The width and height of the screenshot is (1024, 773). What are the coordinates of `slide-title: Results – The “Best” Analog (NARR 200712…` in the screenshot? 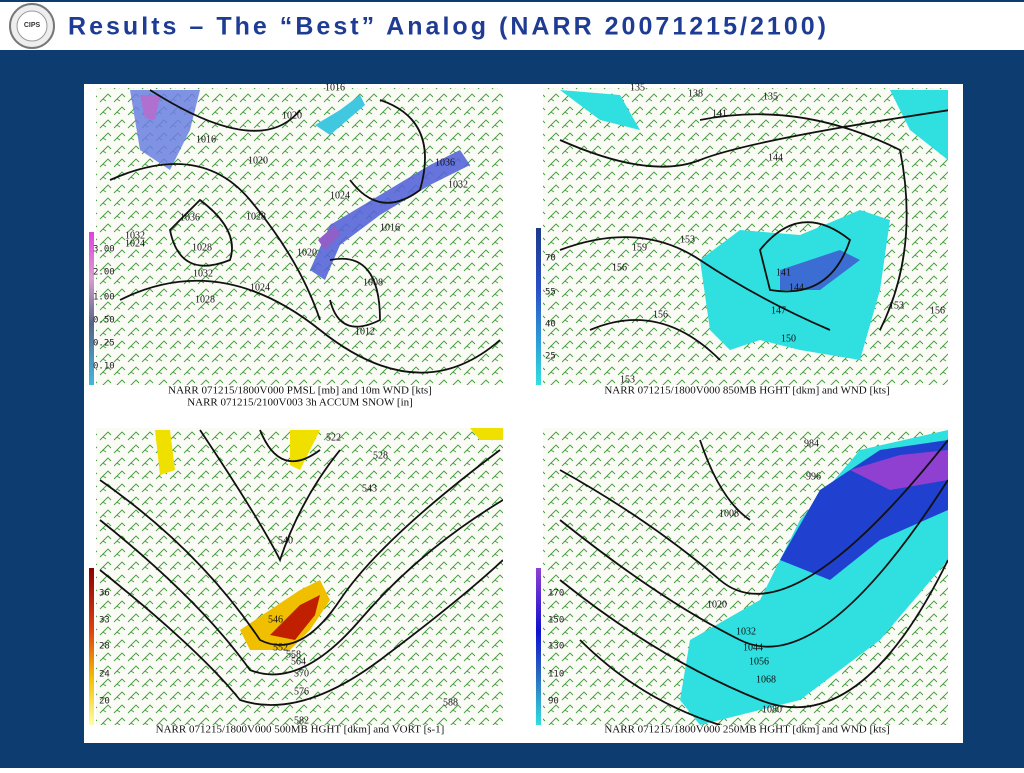 It's located at (447, 27).